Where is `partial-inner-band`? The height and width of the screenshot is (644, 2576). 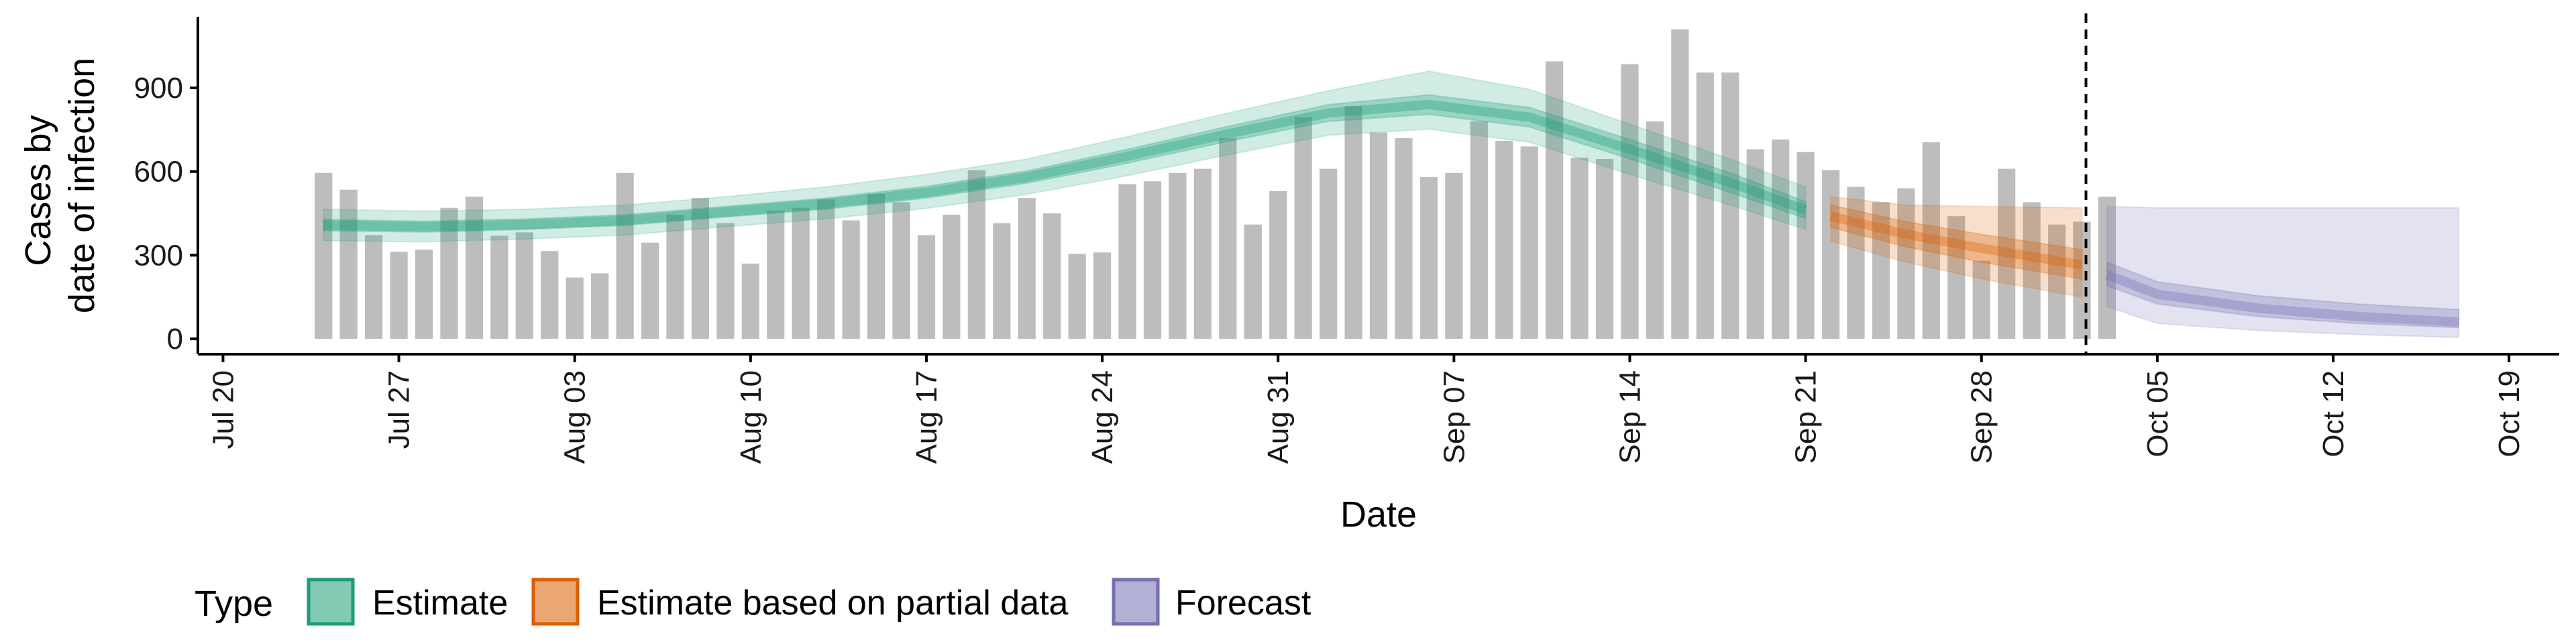
partial-inner-band is located at coordinates (1956, 242).